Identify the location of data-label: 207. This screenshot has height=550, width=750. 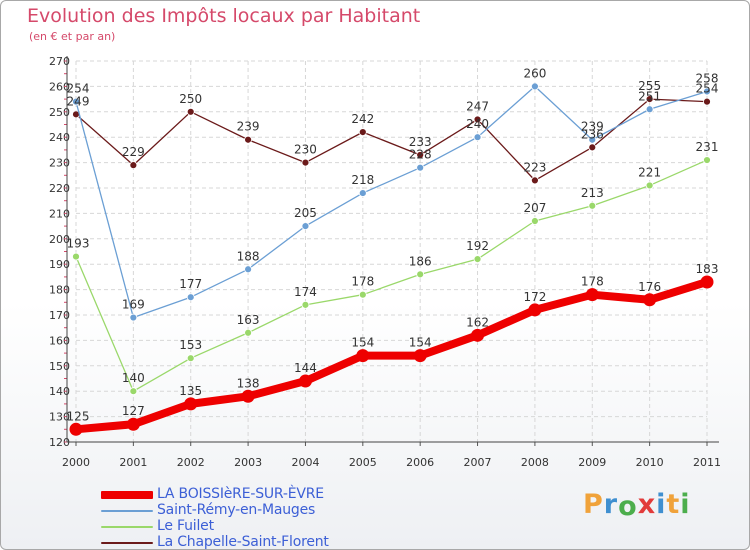
(534, 208).